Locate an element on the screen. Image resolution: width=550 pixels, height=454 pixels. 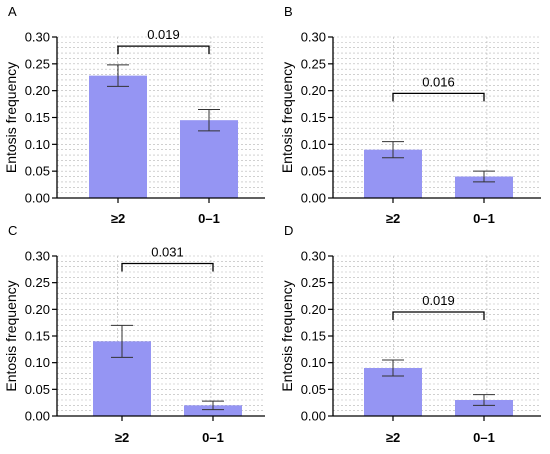
significance-label: 0.031 is located at coordinates (167, 251).